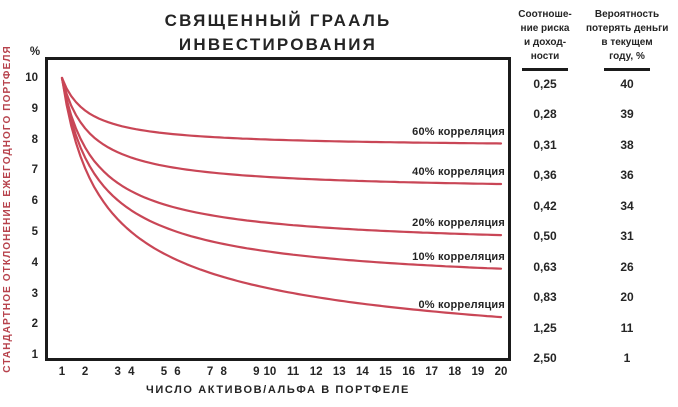 The width and height of the screenshot is (678, 407). Describe the element at coordinates (627, 69) in the screenshot. I see `loss-probability-header-underline` at that location.